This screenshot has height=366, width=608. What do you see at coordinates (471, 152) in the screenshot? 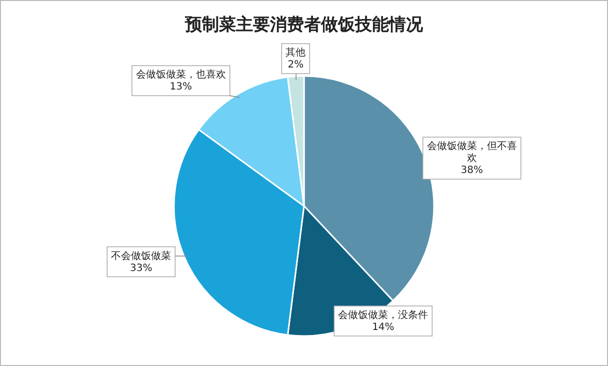
I see `slice-label: 会做饭做菜，但不喜欢` at bounding box center [471, 152].